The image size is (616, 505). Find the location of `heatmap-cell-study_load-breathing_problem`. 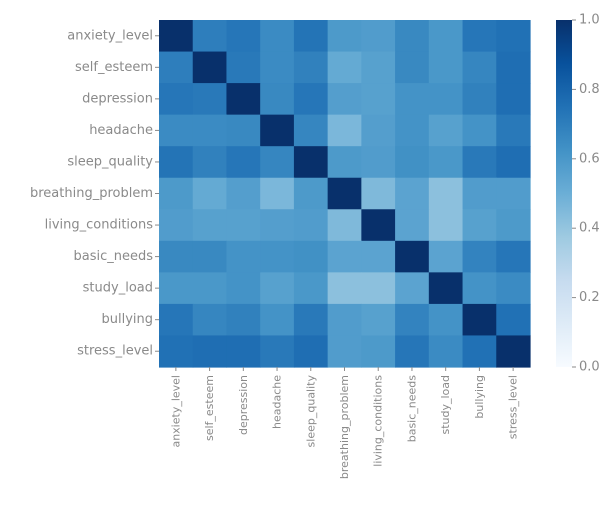

heatmap-cell-study_load-breathing_problem is located at coordinates (344, 288).